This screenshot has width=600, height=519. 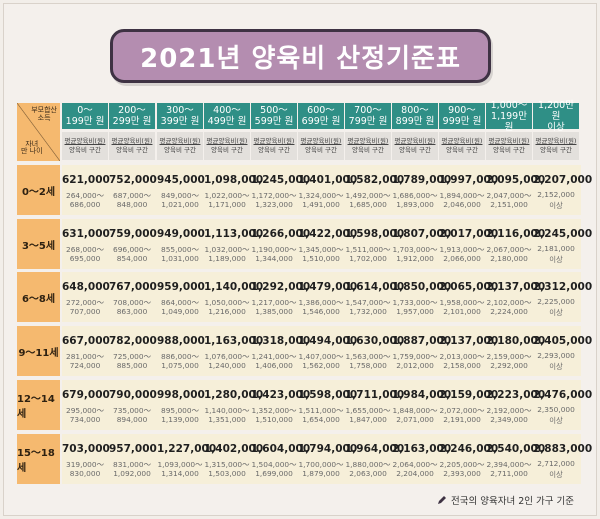 What do you see at coordinates (86, 459) in the screenshot?
I see `table-cell: 703,000 319,000～ 830,000` at bounding box center [86, 459].